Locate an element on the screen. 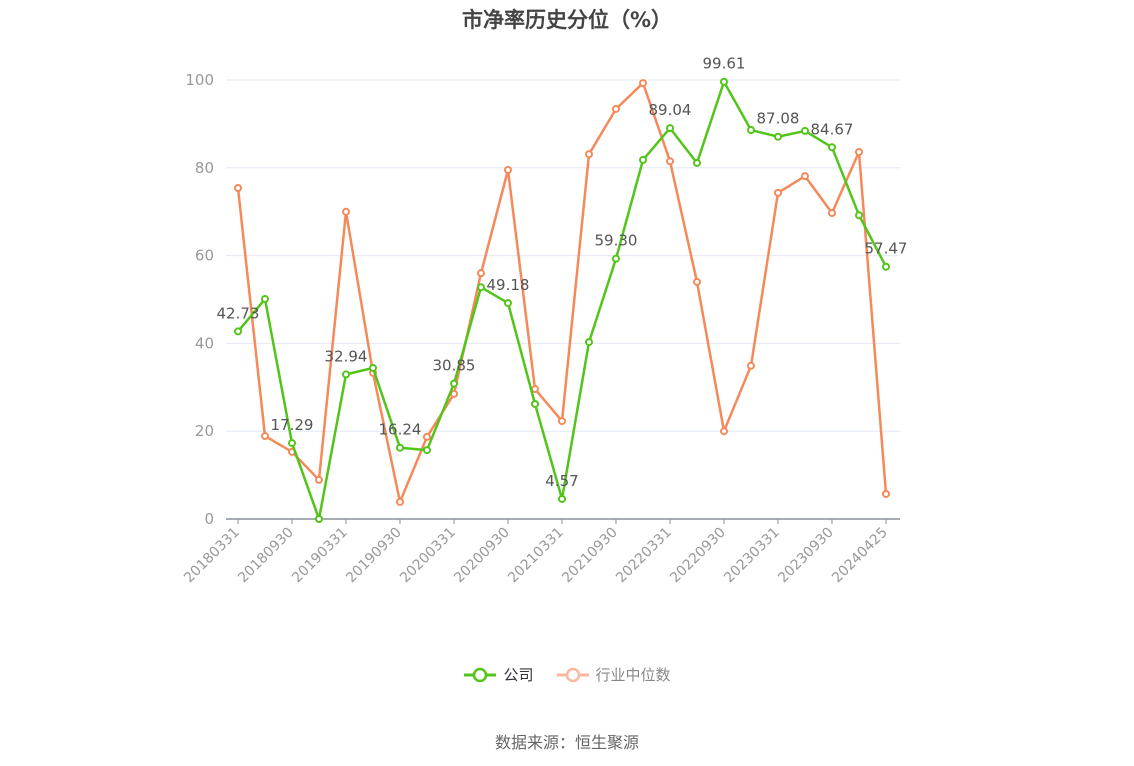 The height and width of the screenshot is (766, 1134). x-tick-label: 20200930 is located at coordinates (482, 556).